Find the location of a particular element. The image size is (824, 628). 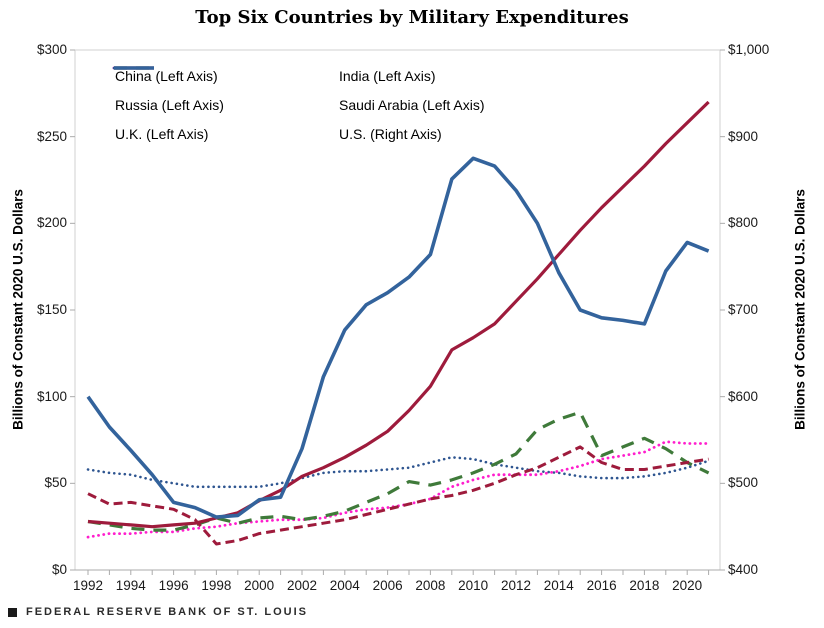

x-tick-2010: 2010 is located at coordinates (473, 585).